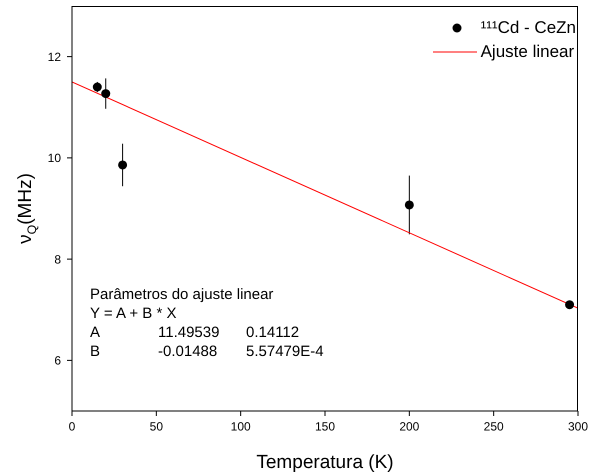  What do you see at coordinates (55, 57) in the screenshot?
I see `y-tick-label: 12` at bounding box center [55, 57].